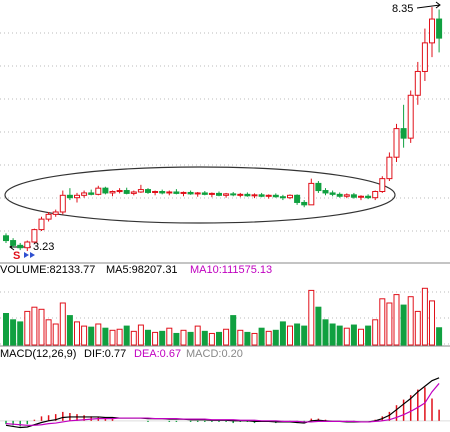  What do you see at coordinates (43, 247) in the screenshot?
I see `low-label: 3.23` at bounding box center [43, 247].